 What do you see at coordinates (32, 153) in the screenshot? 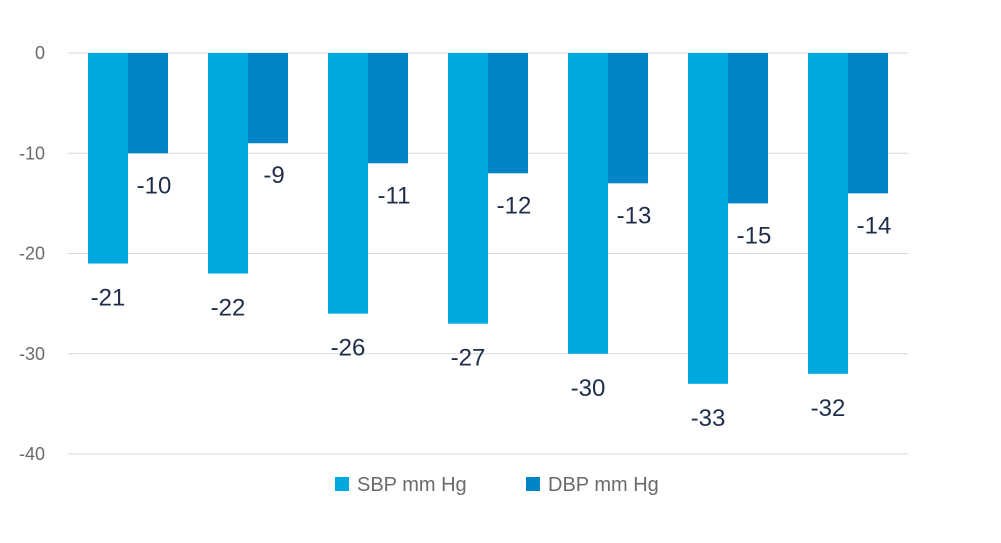
I see `y-tick-label: -10` at bounding box center [32, 153].